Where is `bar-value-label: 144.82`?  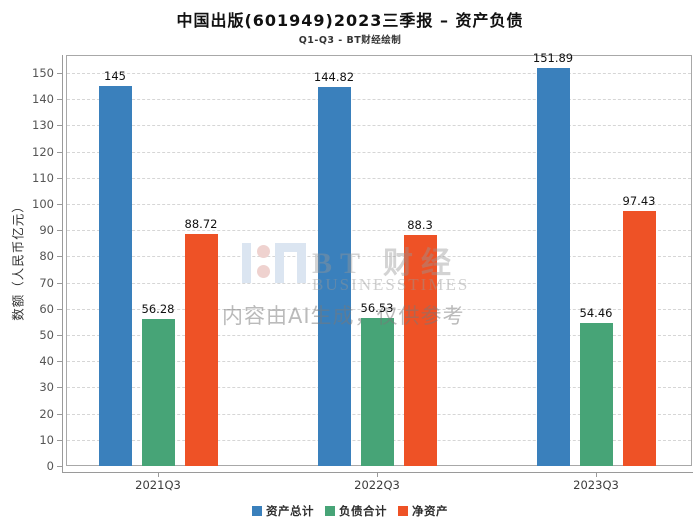 bar-value-label: 144.82 is located at coordinates (334, 76).